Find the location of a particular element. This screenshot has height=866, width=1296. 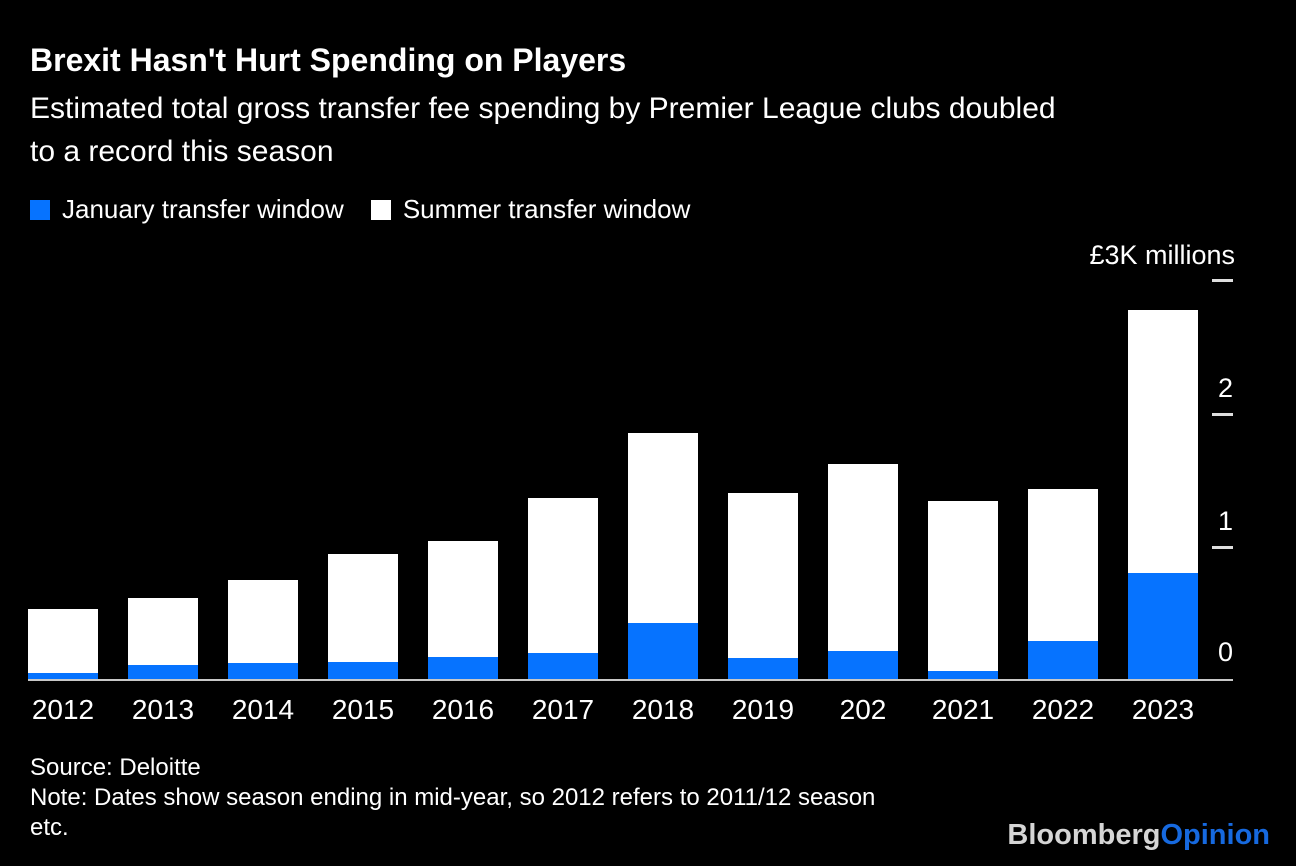

bar-2012-summer-segment is located at coordinates (63, 641).